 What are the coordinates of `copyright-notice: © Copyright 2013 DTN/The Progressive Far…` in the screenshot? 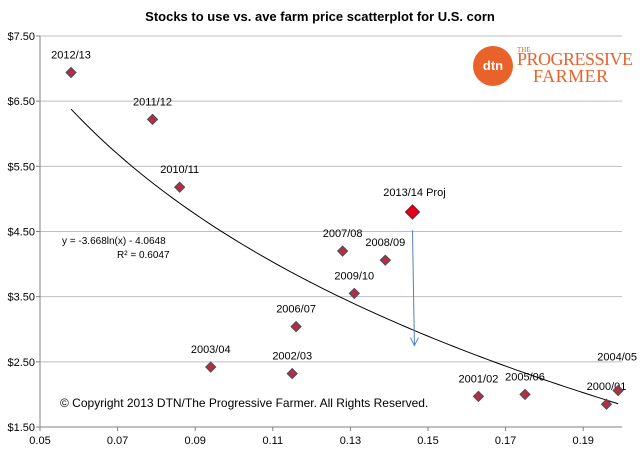 It's located at (244, 403).